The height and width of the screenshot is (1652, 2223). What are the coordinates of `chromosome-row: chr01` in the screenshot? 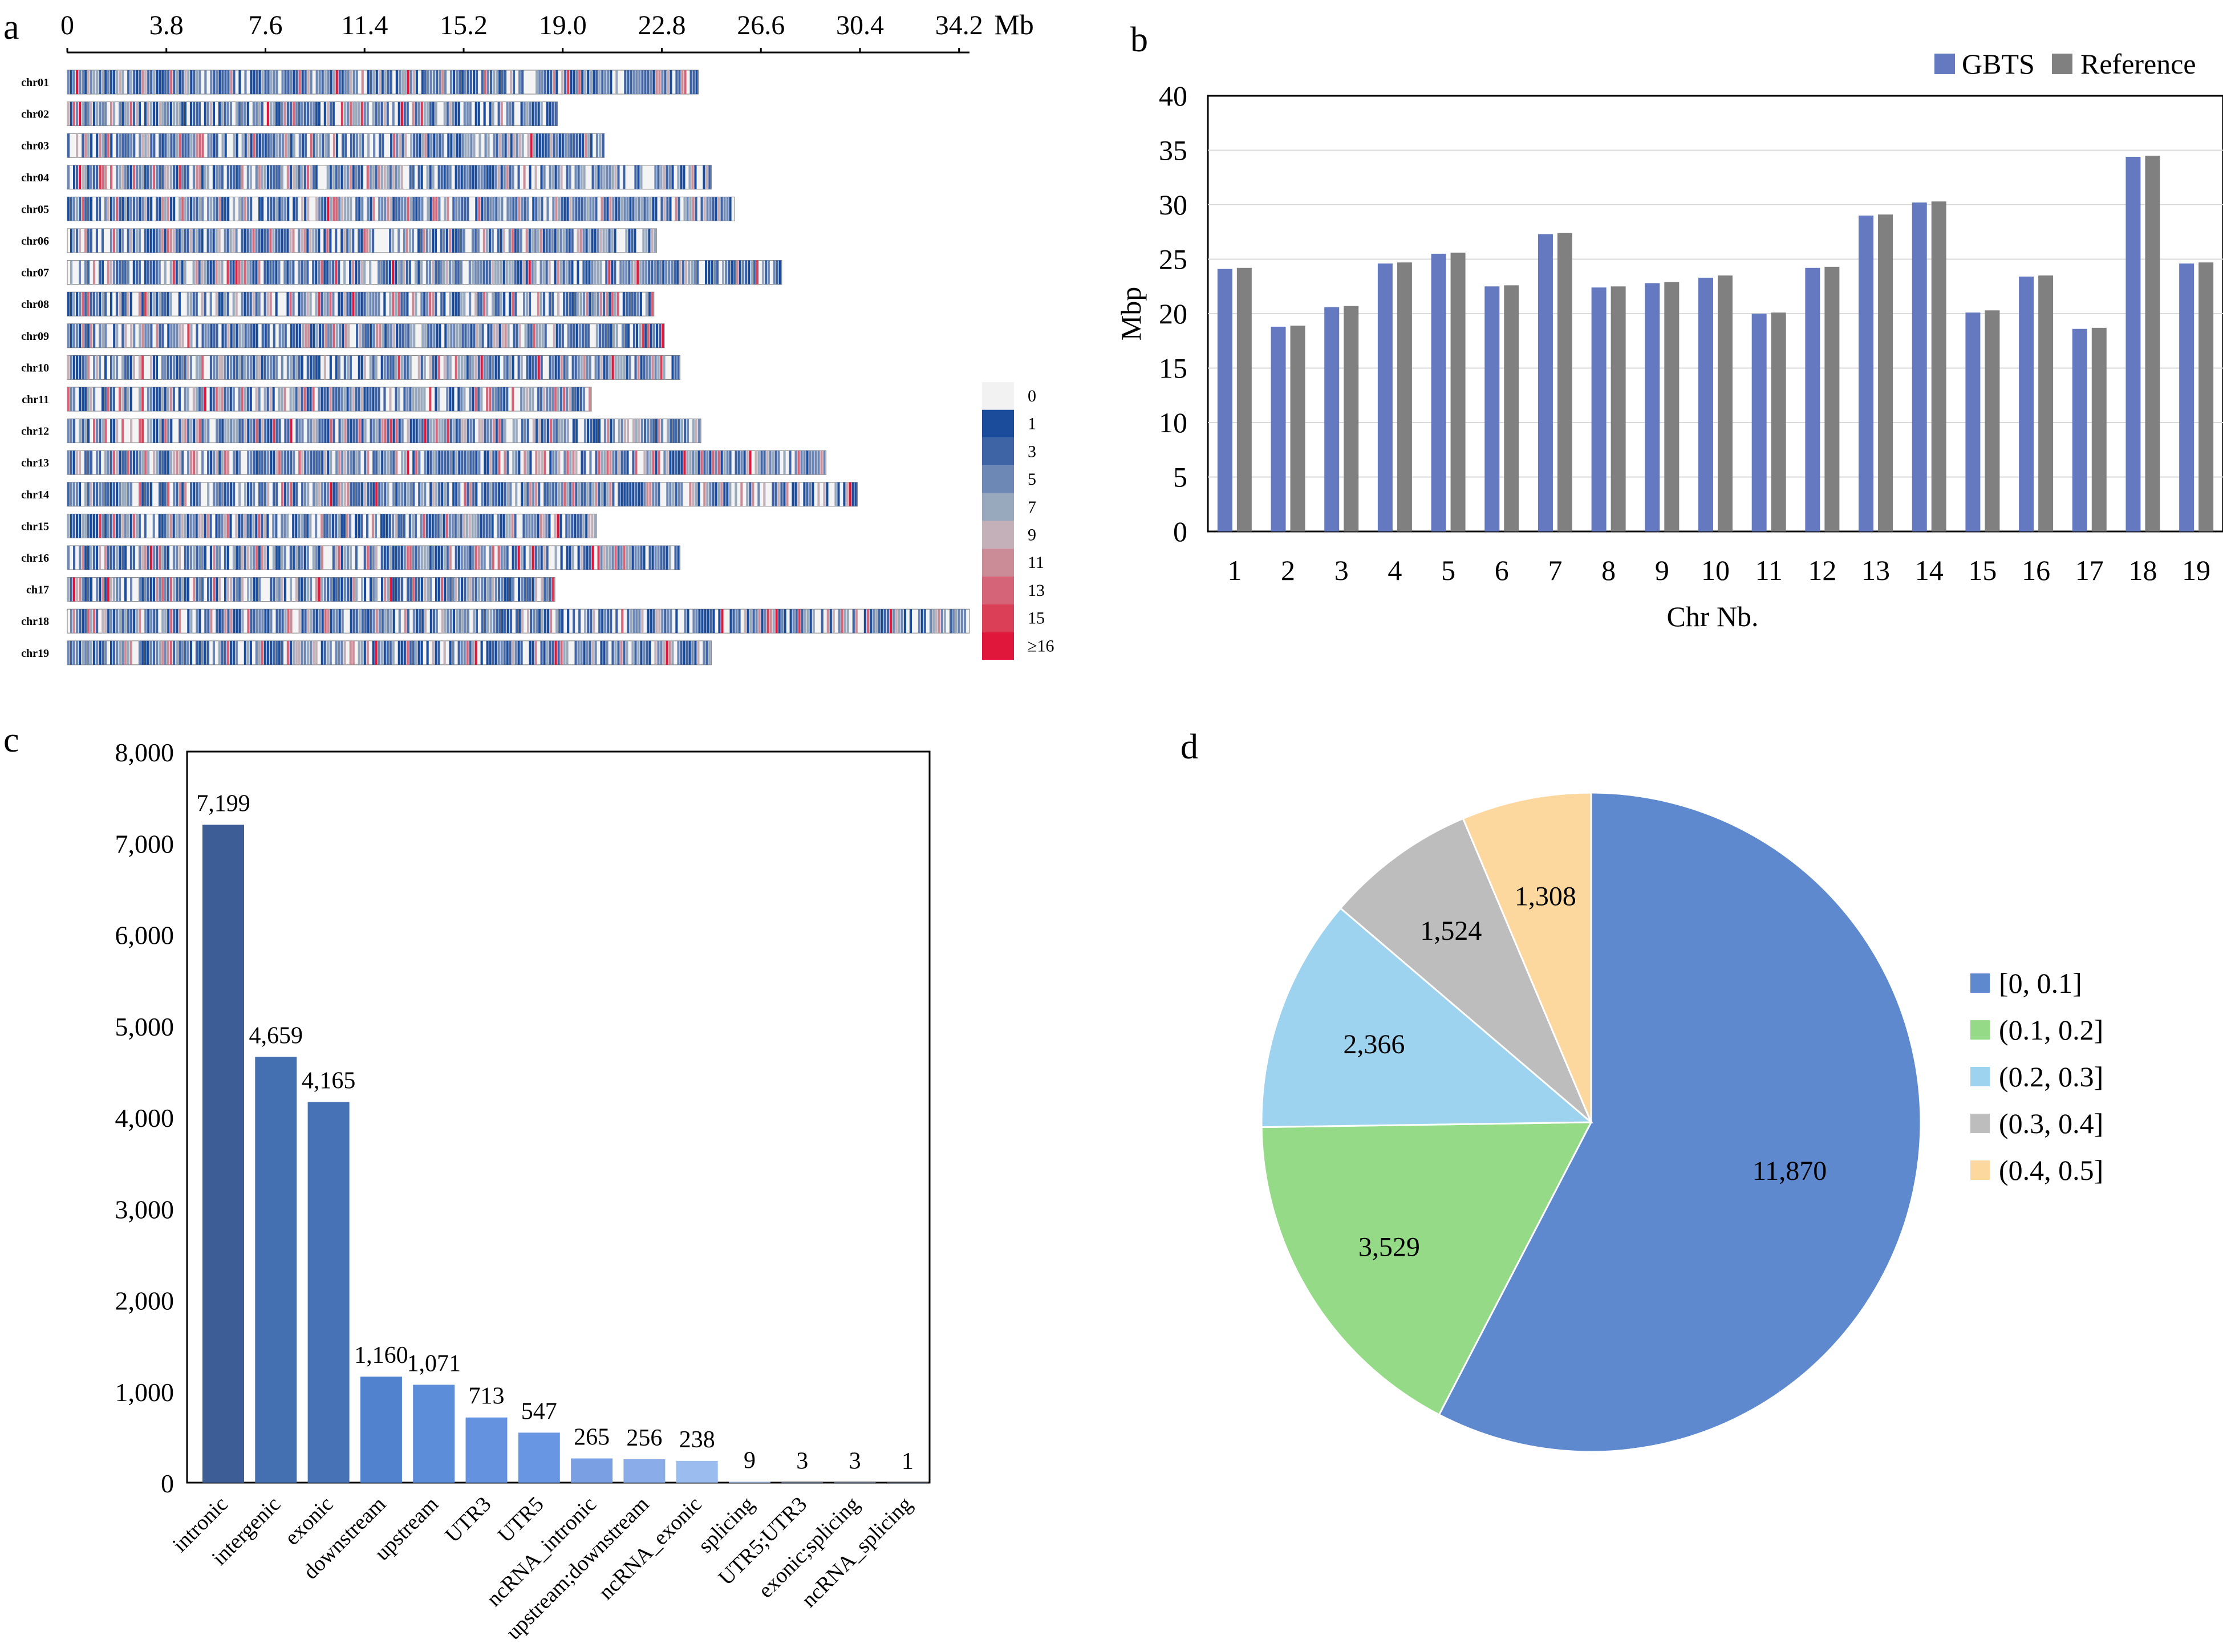 It's located at (360, 82).